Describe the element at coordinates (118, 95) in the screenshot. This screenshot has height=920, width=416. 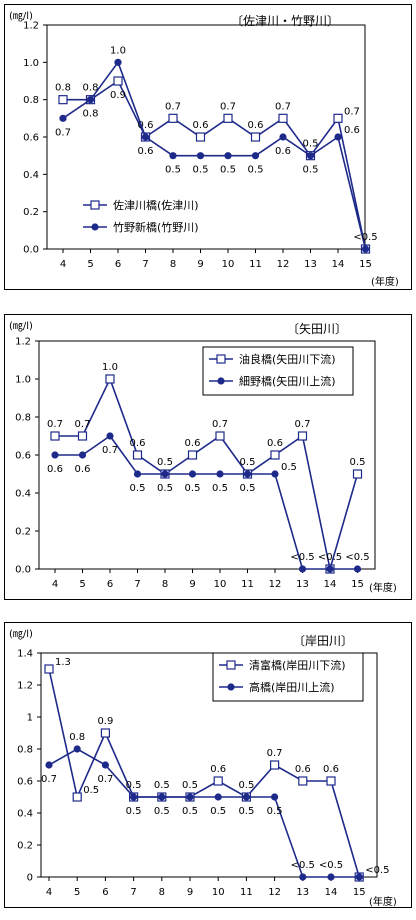
I see `data-label: 0.9` at that location.